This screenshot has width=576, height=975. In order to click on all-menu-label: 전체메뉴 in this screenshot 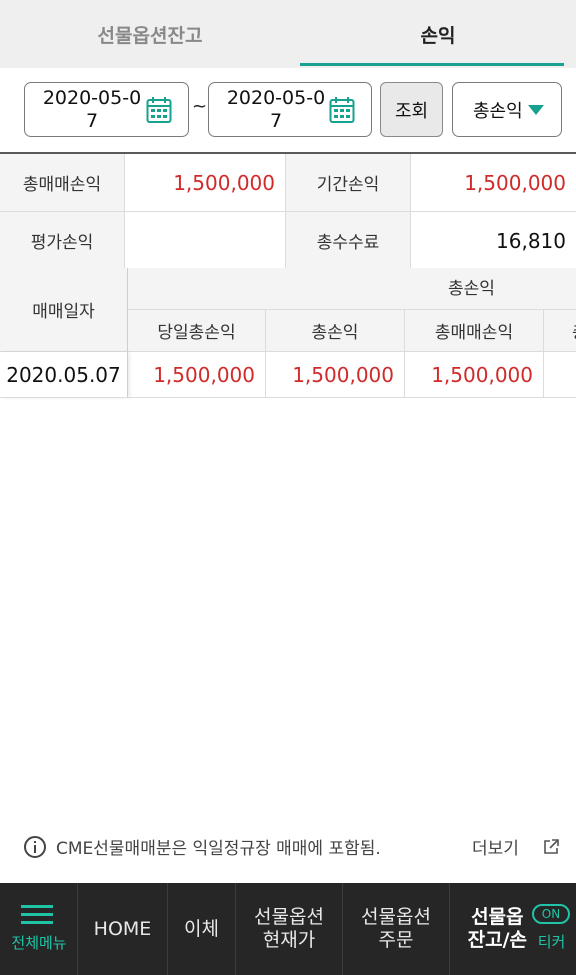, I will do `click(39, 943)`.